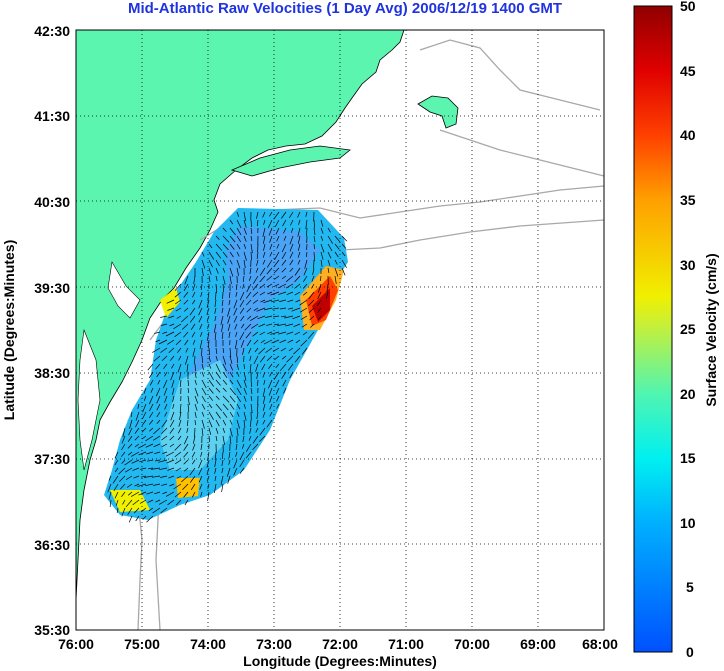  Describe the element at coordinates (472, 644) in the screenshot. I see `x-tick-label: 70:00` at that location.